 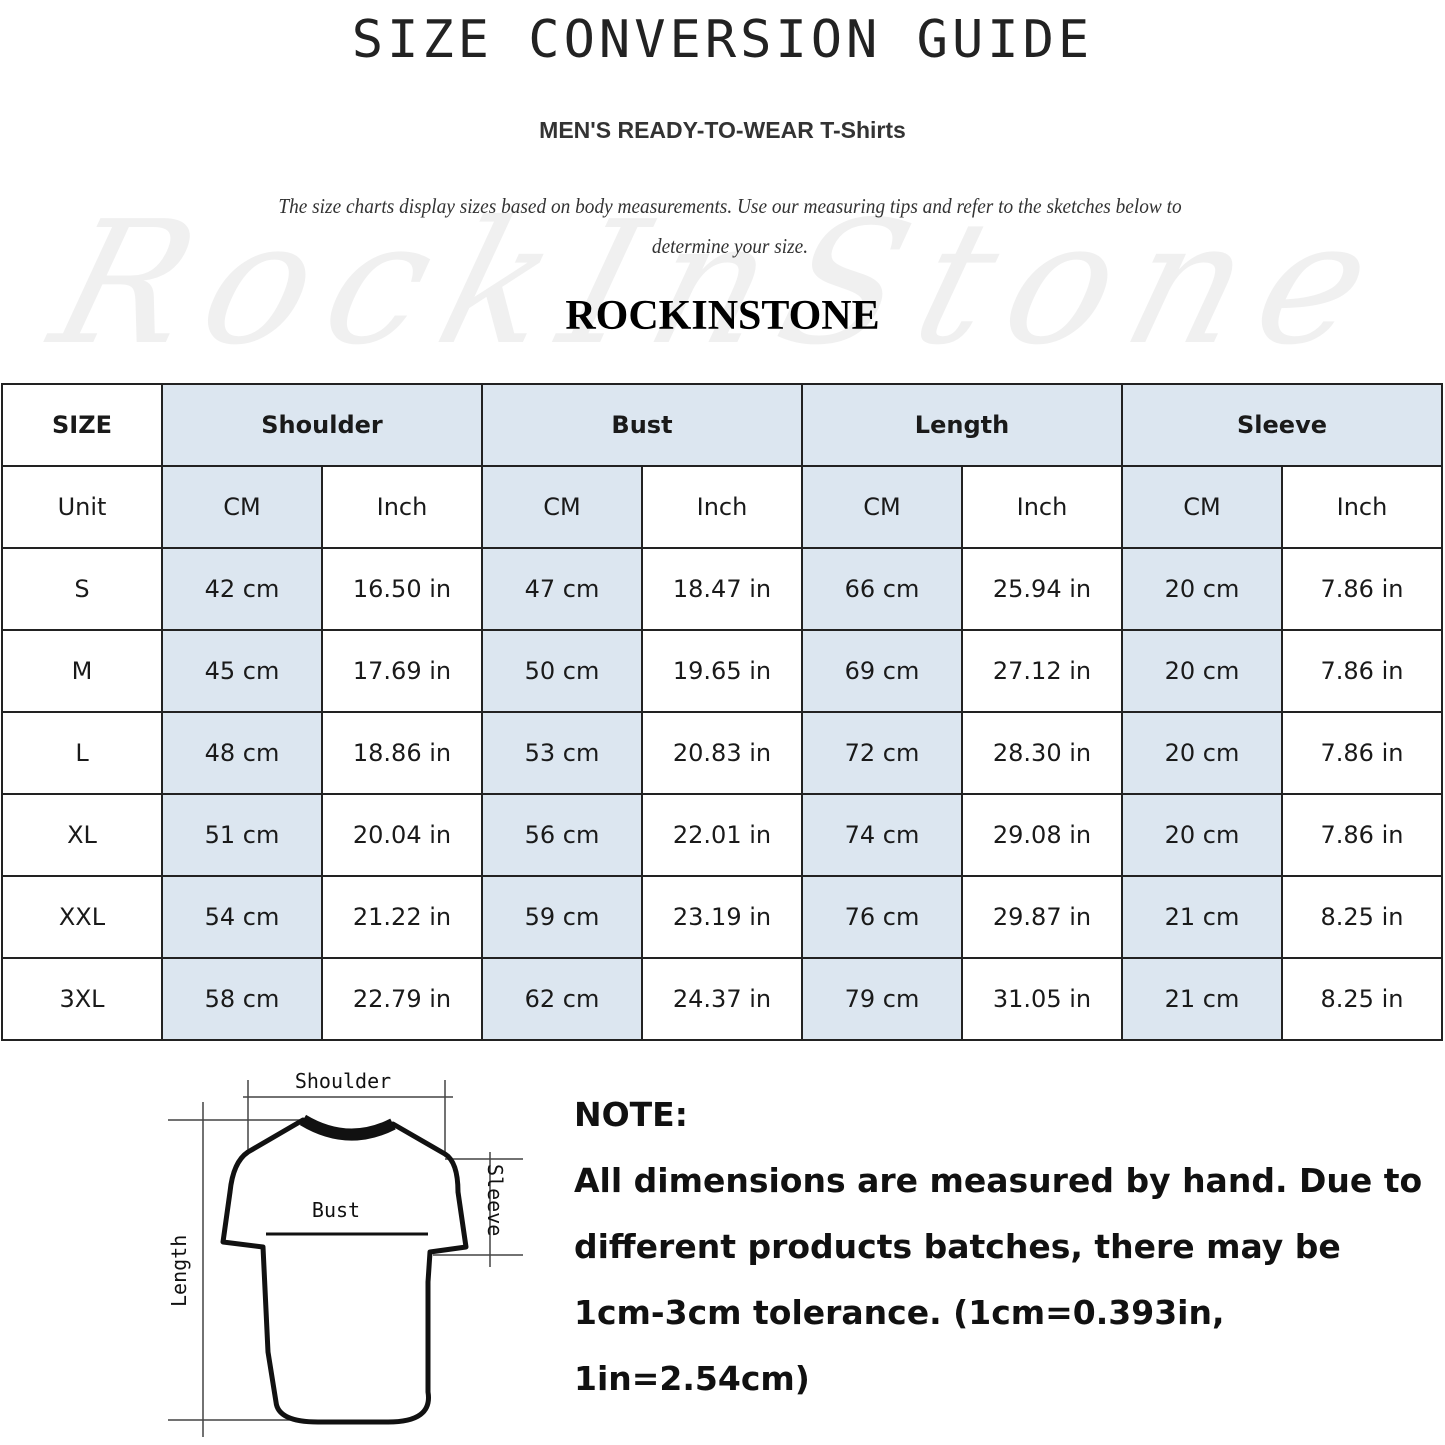 What do you see at coordinates (562, 835) in the screenshot?
I see `value-cell: 56 cm` at bounding box center [562, 835].